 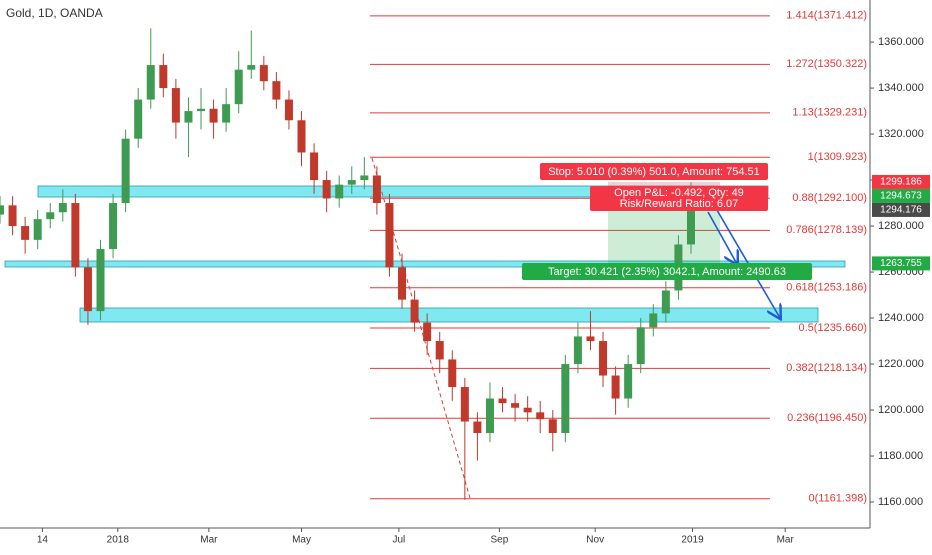 What do you see at coordinates (595, 540) in the screenshot?
I see `x-tick-label: Nov` at bounding box center [595, 540].